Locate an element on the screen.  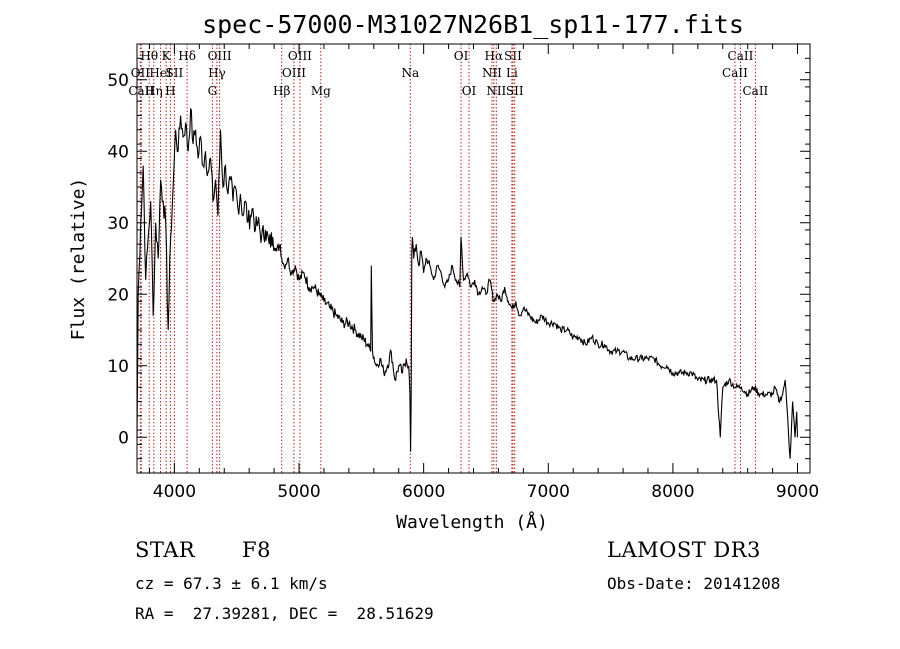
observation-date: Obs-Date: 20141208 is located at coordinates (694, 583).